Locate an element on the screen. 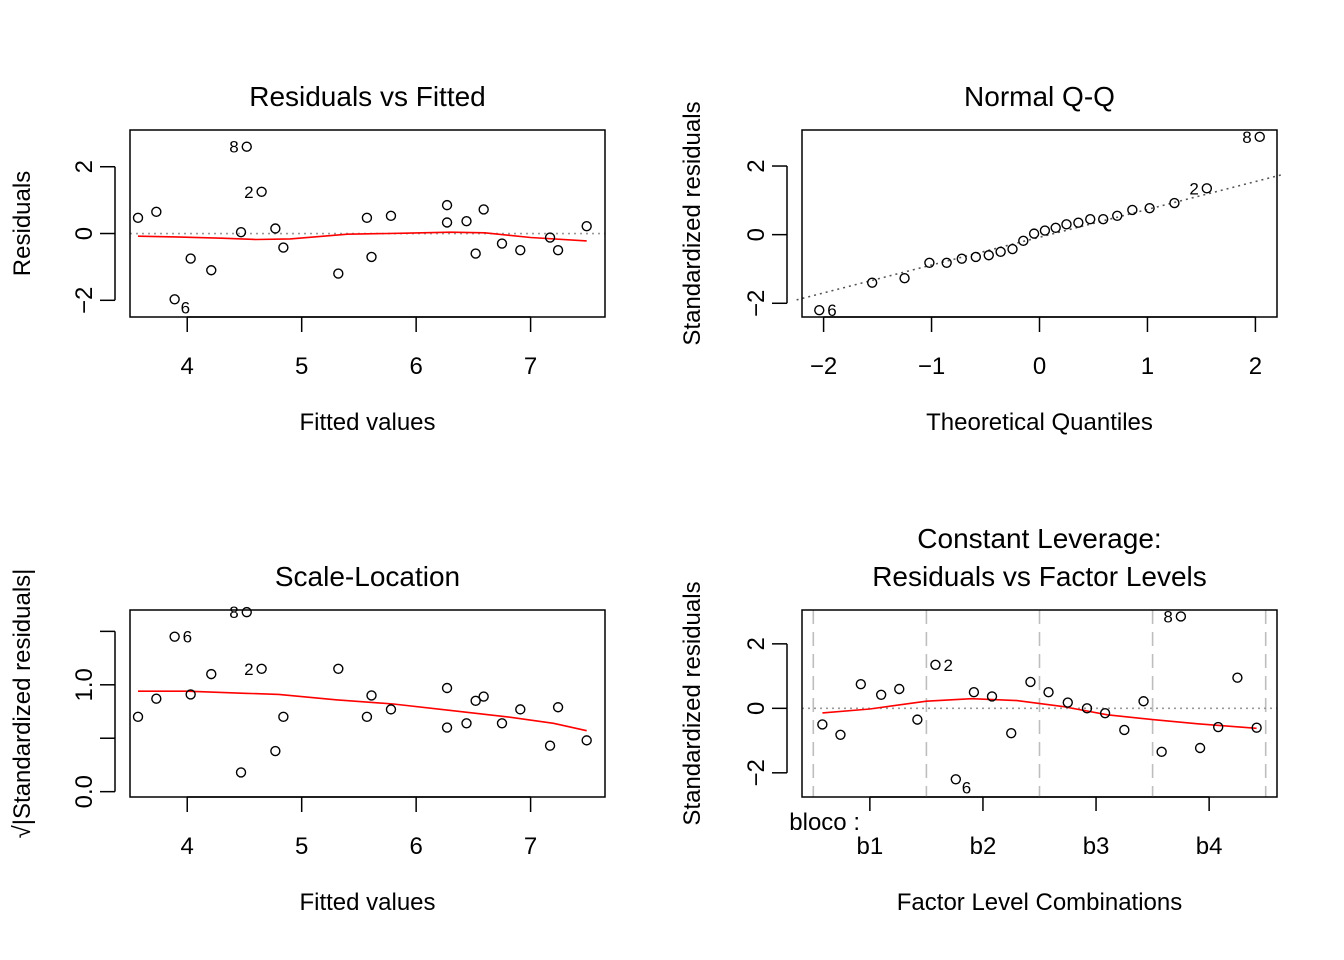  x-tick-label: 2 is located at coordinates (1255, 366).